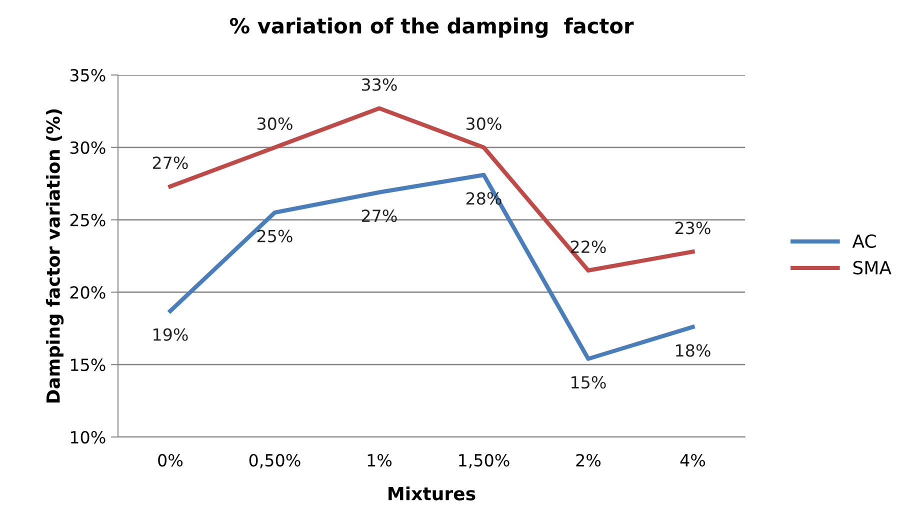 Image resolution: width=909 pixels, height=525 pixels. I want to click on y-tick-label: 15%, so click(88, 365).